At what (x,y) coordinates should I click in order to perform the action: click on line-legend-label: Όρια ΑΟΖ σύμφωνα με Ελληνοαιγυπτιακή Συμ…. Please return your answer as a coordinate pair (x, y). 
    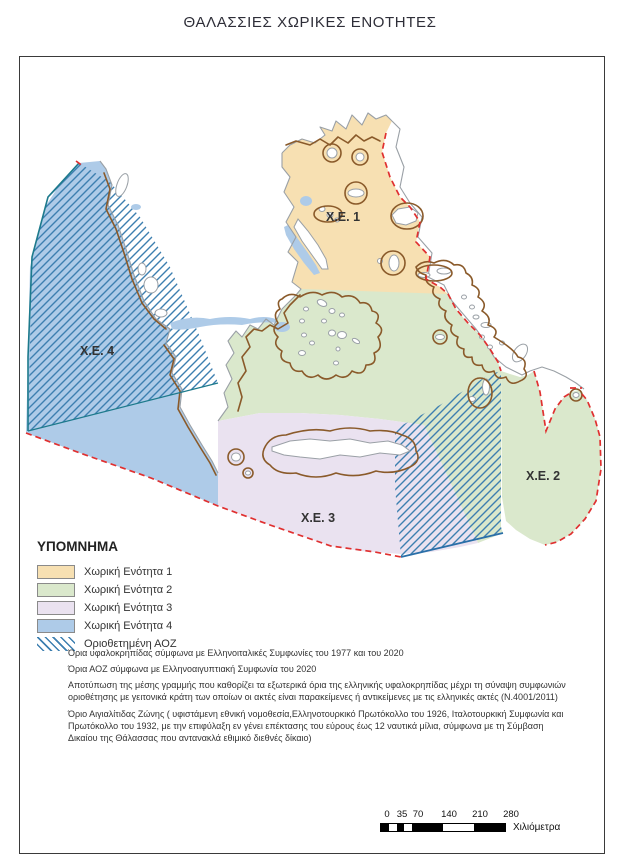
    Looking at the image, I should click on (192, 669).